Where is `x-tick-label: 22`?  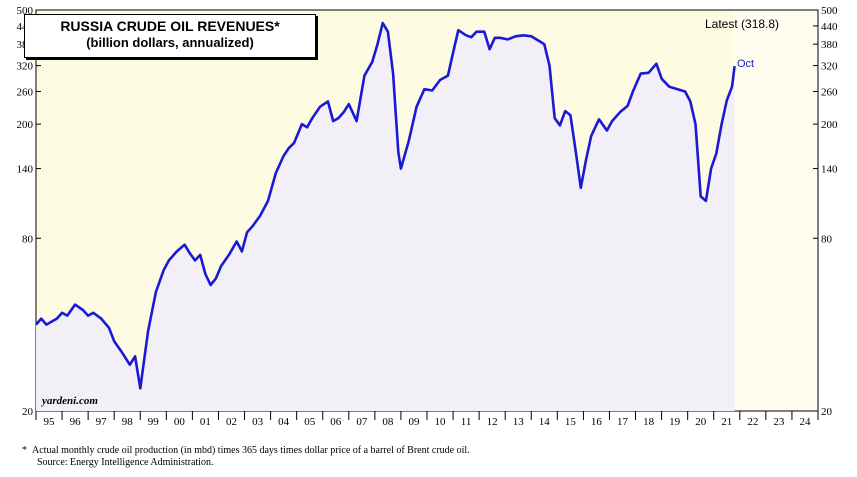
x-tick-label: 22 is located at coordinates (752, 422).